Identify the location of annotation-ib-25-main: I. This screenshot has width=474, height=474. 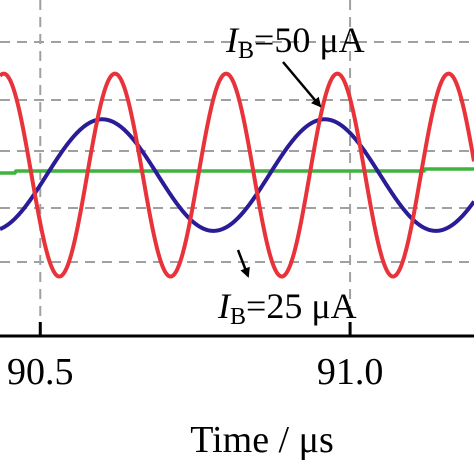
(224, 306).